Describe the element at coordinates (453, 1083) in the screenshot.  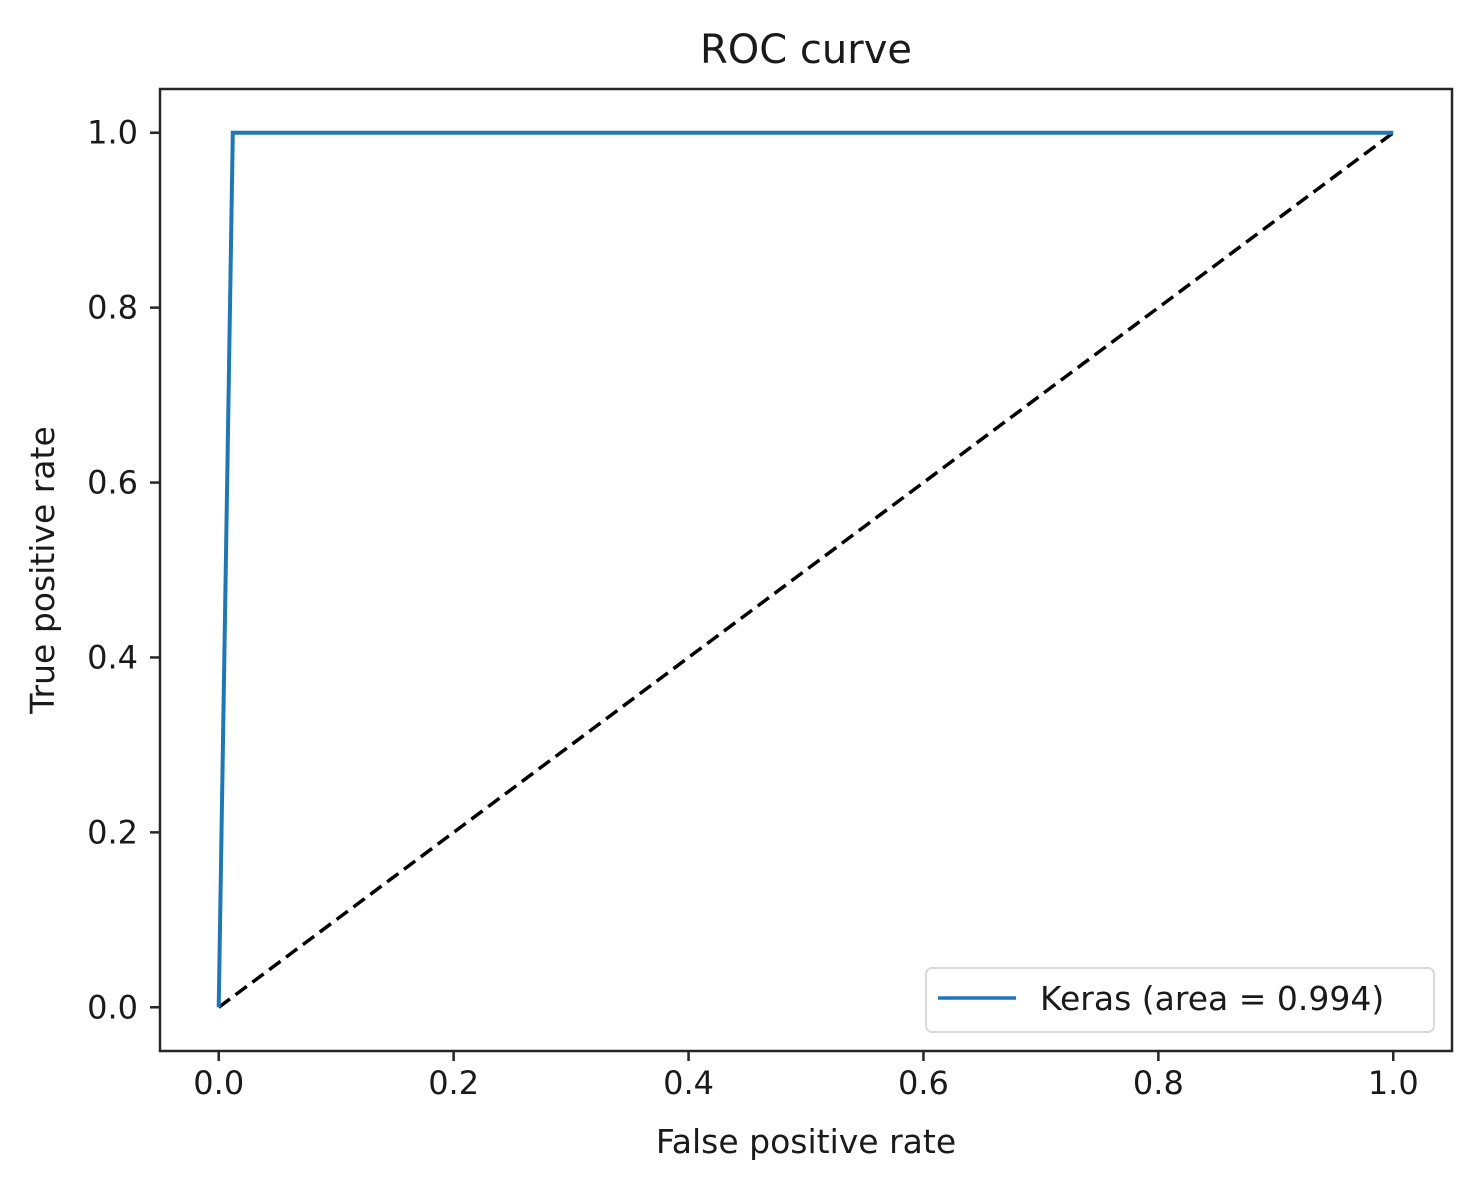
I see `x-tick-label-1: 0.2` at that location.